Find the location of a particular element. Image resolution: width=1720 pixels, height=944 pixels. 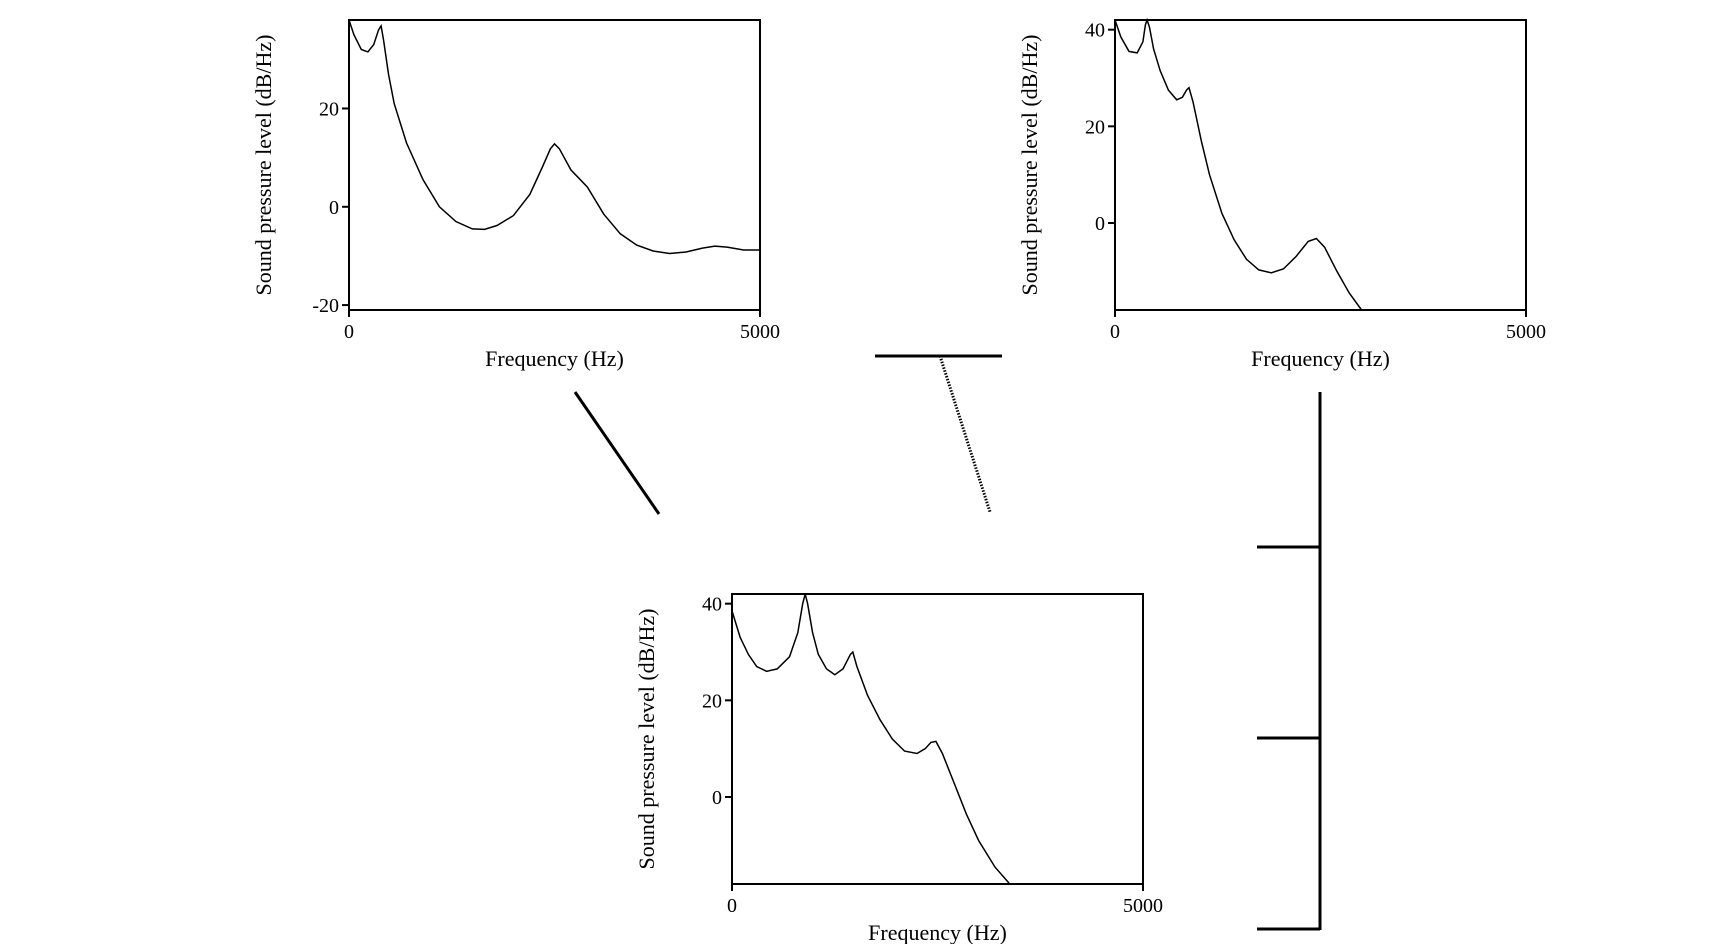

y-tick-label: -20 is located at coordinates (325, 306).